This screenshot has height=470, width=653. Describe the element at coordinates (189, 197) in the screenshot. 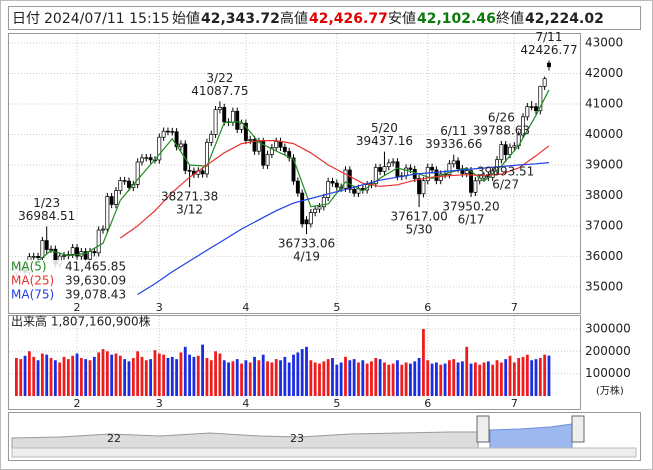

I see `annotation-value: 38271.38` at that location.